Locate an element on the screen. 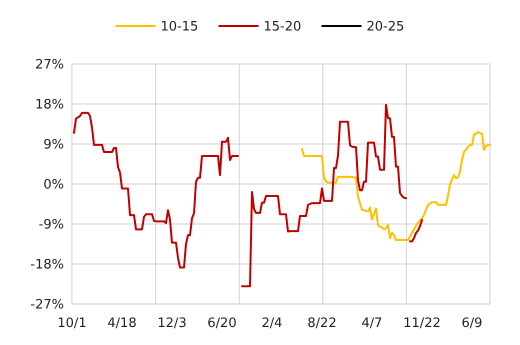 This screenshot has width=520, height=345. y-tick-label: -18% is located at coordinates (47, 265).